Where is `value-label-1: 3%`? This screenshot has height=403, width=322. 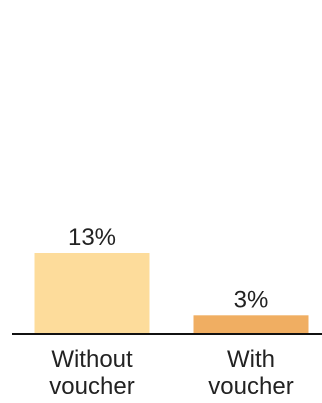 value-label-1: 3% is located at coordinates (251, 299).